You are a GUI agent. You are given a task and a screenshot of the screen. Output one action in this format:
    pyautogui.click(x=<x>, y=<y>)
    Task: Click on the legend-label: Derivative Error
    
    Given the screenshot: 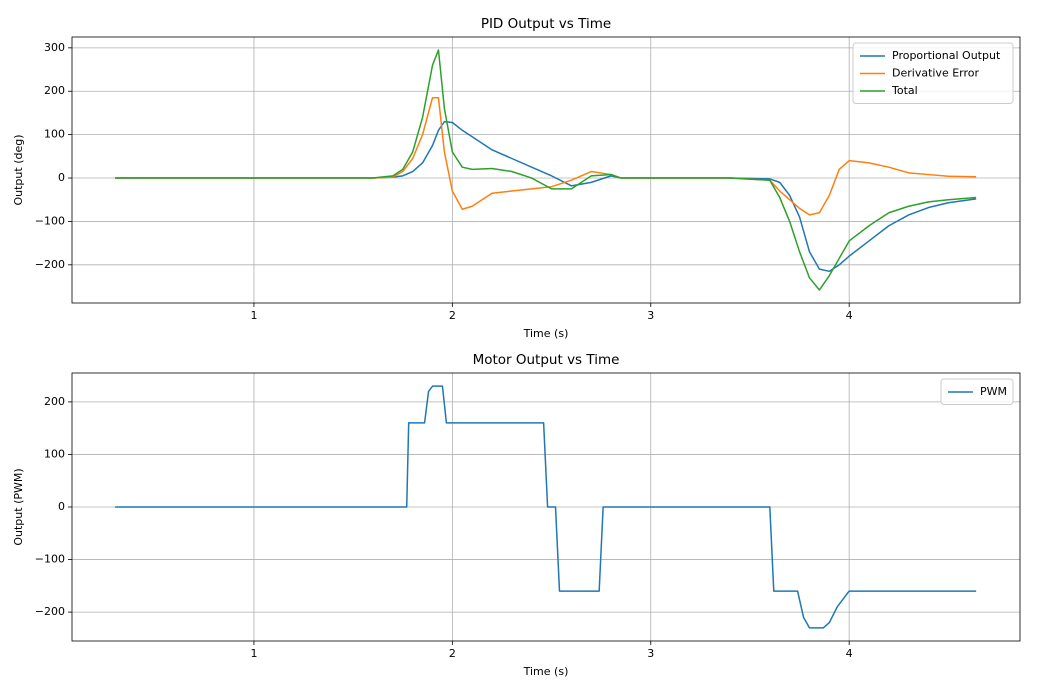 What is the action you would take?
    pyautogui.click(x=936, y=73)
    